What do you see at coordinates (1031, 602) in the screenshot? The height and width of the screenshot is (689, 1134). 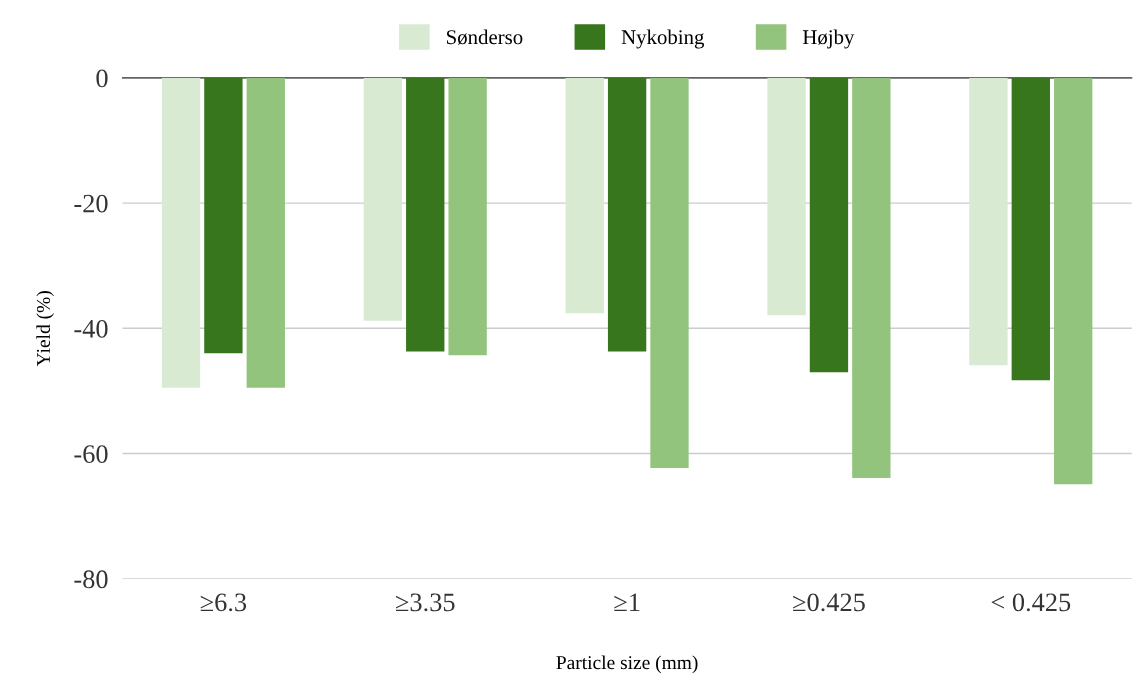 I see `x-tick-label: < 0.425` at bounding box center [1031, 602].